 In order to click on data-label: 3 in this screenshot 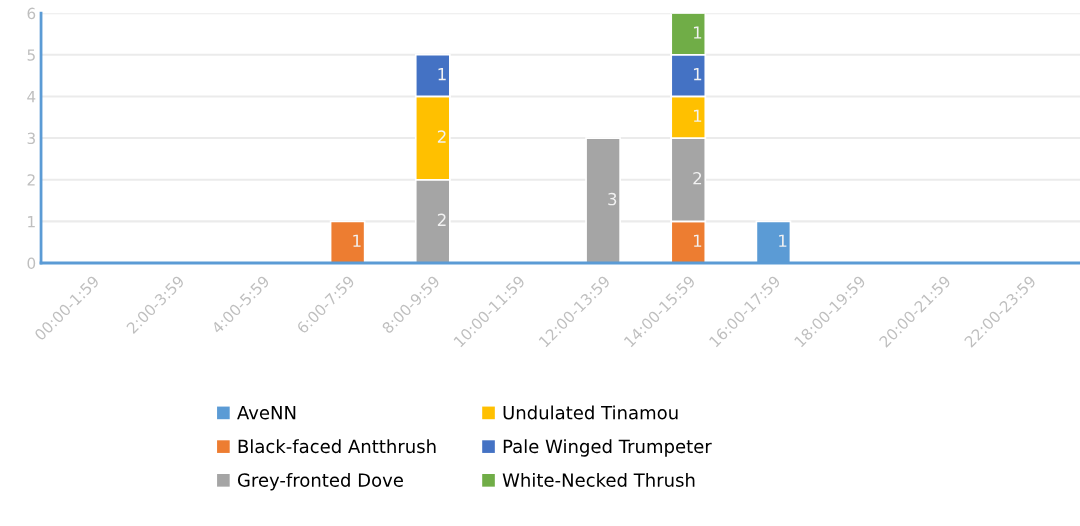, I will do `click(612, 199)`.